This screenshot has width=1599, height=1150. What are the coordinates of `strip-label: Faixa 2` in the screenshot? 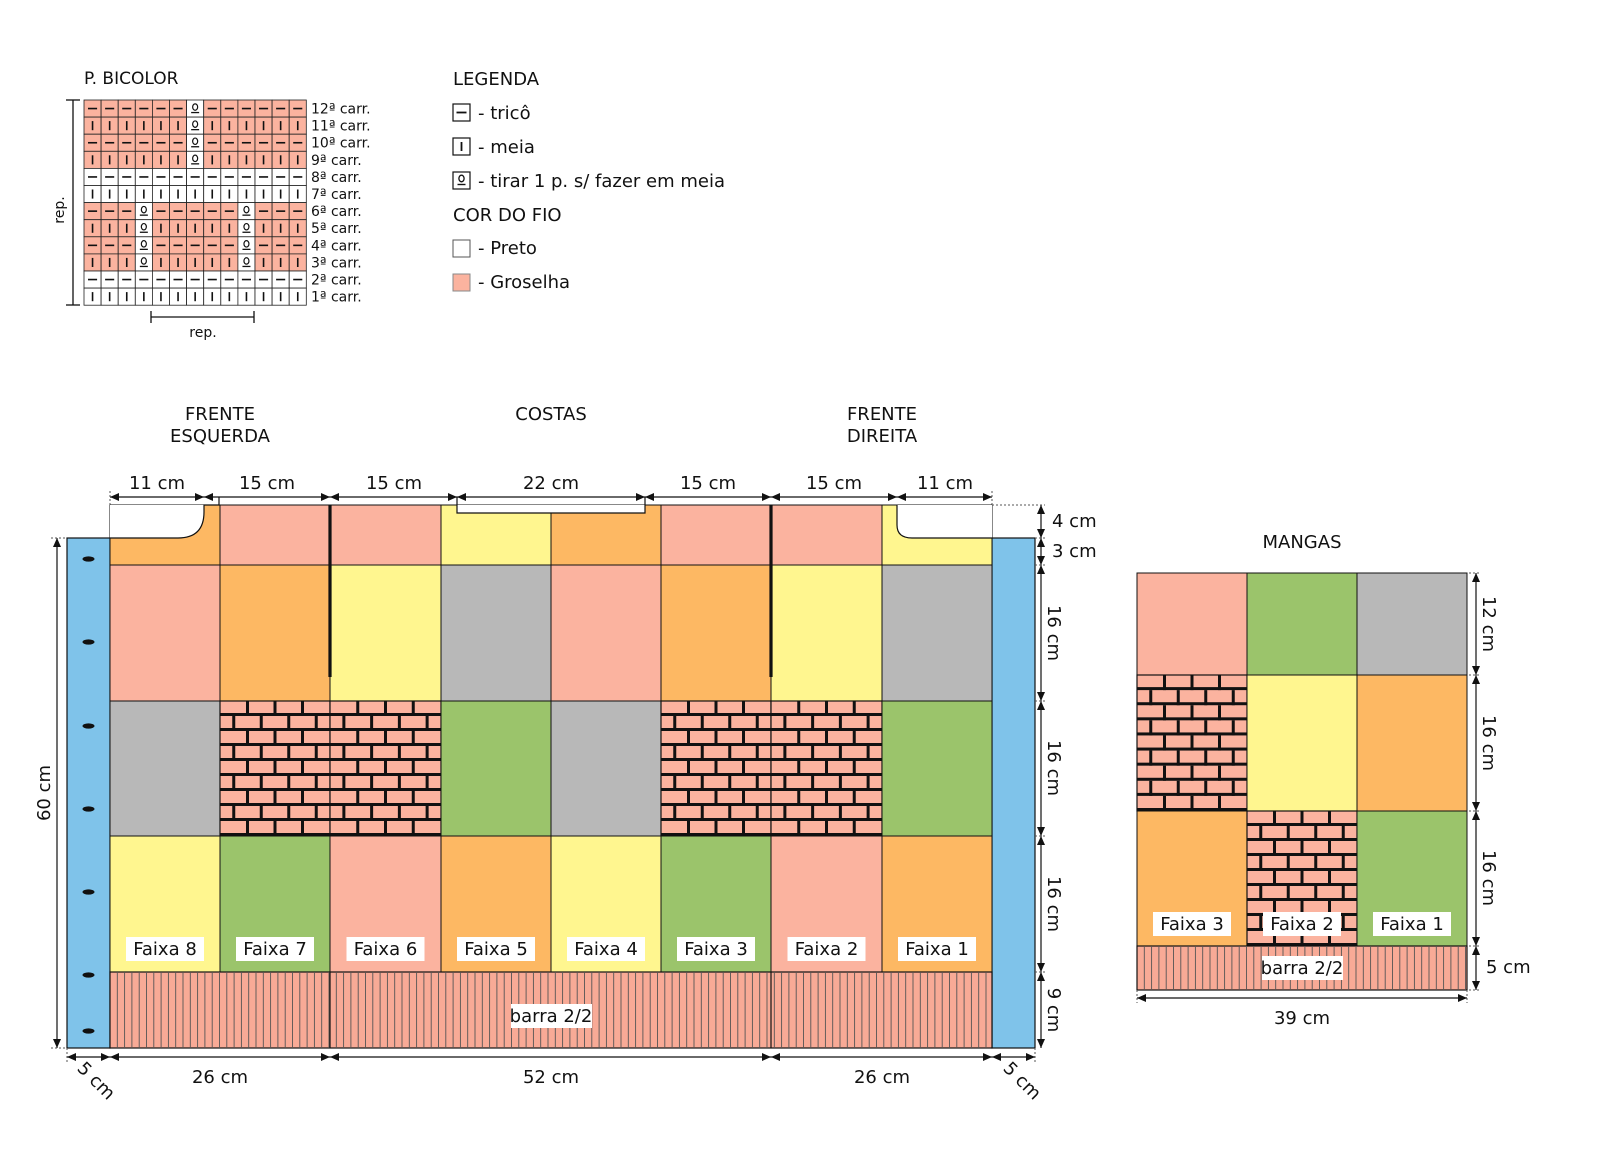 It's located at (826, 949).